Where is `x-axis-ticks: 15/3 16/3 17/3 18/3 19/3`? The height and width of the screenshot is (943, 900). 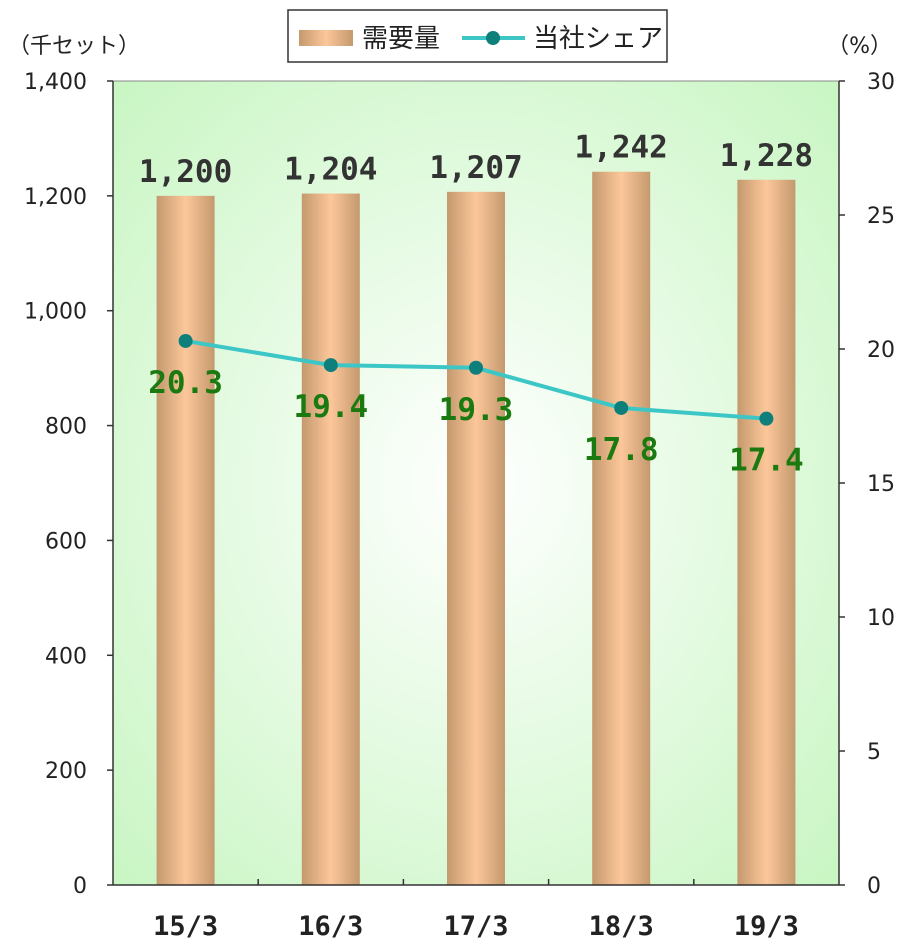
x-axis-ticks: 15/3 16/3 17/3 18/3 19/3 is located at coordinates (476, 910).